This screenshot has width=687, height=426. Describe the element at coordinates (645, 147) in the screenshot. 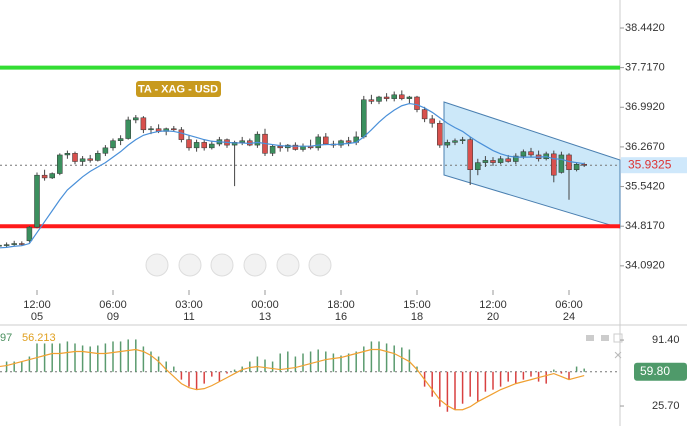

I see `y-tick-label: 36.2670` at that location.